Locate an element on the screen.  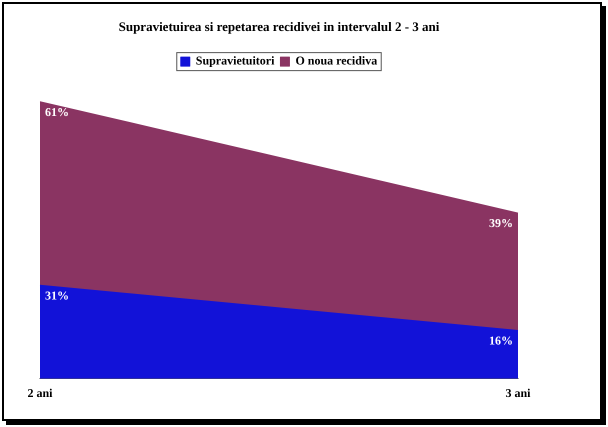
data-label: 61% is located at coordinates (57, 111).